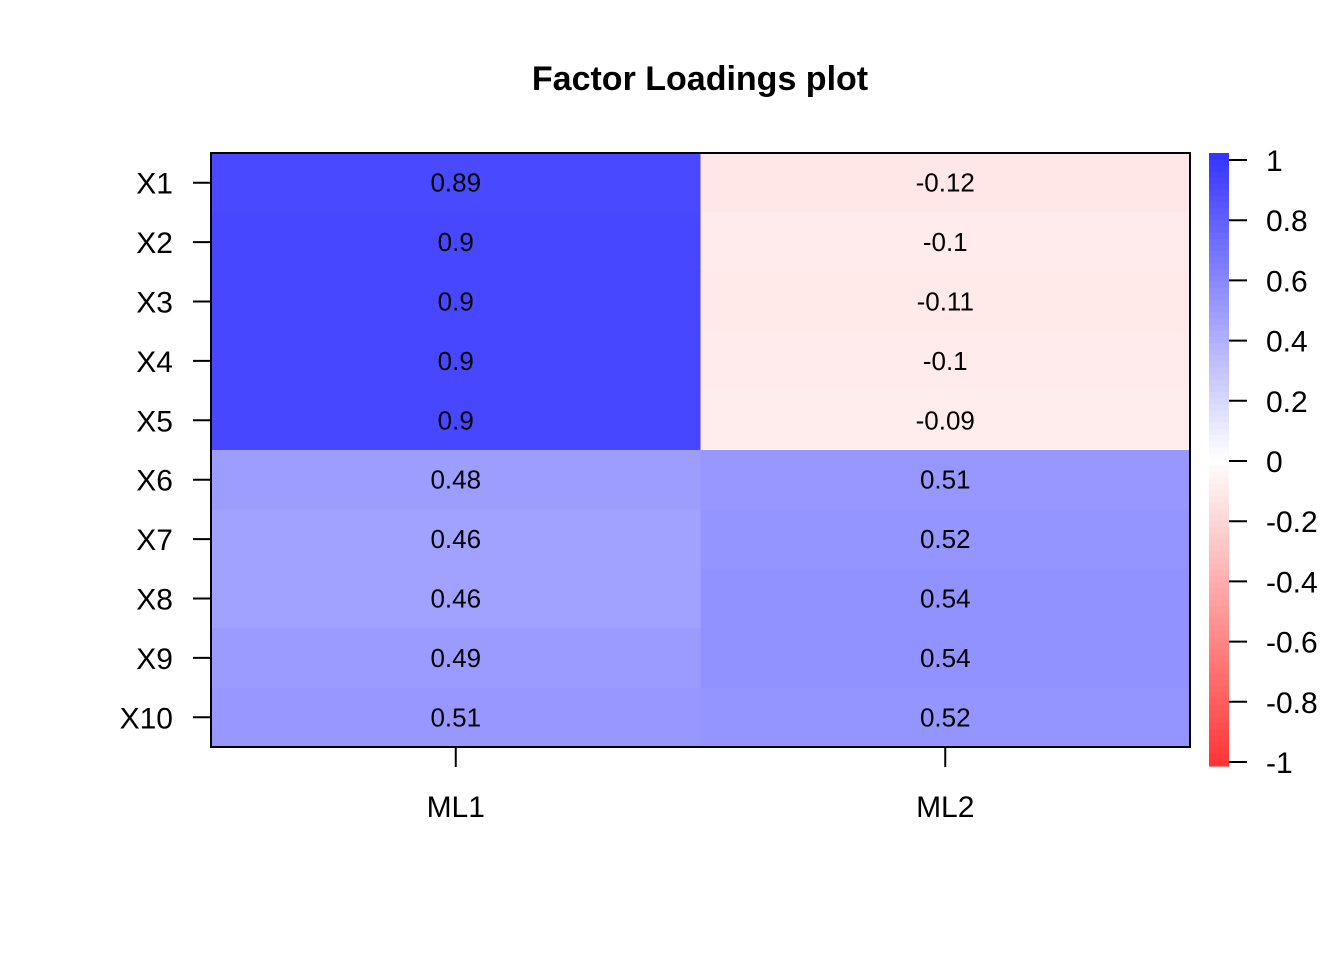 Image resolution: width=1344 pixels, height=960 pixels. I want to click on legend-tick-label: -0.4, so click(1292, 582).